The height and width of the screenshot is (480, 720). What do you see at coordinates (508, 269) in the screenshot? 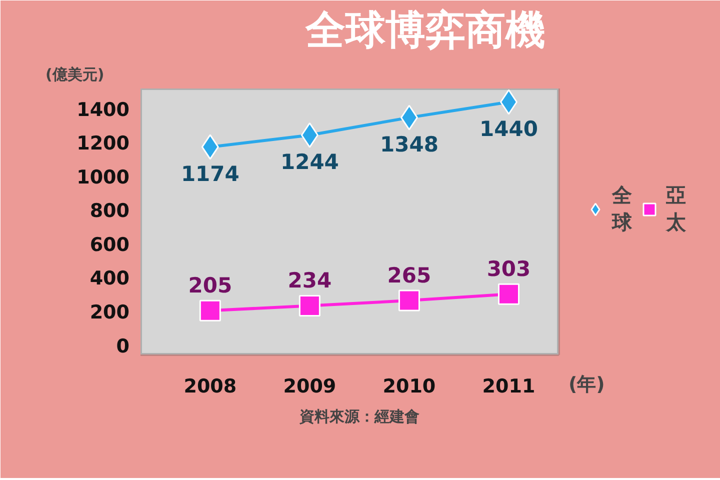
I see `data-label: 303` at bounding box center [508, 269].